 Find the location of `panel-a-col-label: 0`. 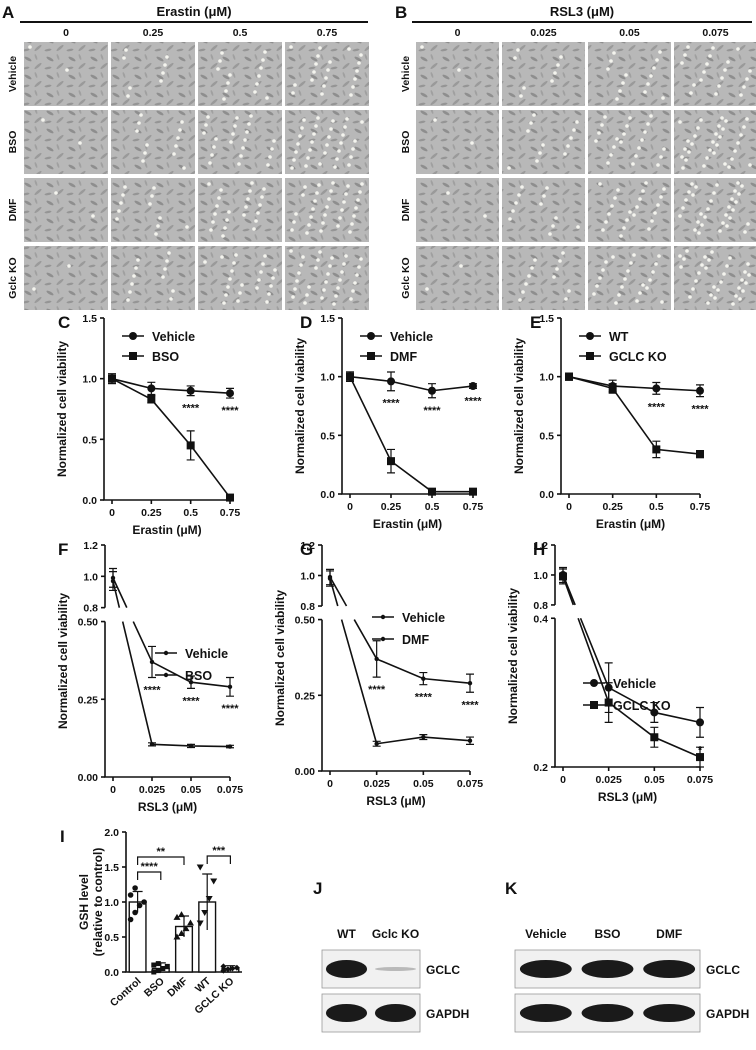

panel-a-col-label: 0 is located at coordinates (66, 33).